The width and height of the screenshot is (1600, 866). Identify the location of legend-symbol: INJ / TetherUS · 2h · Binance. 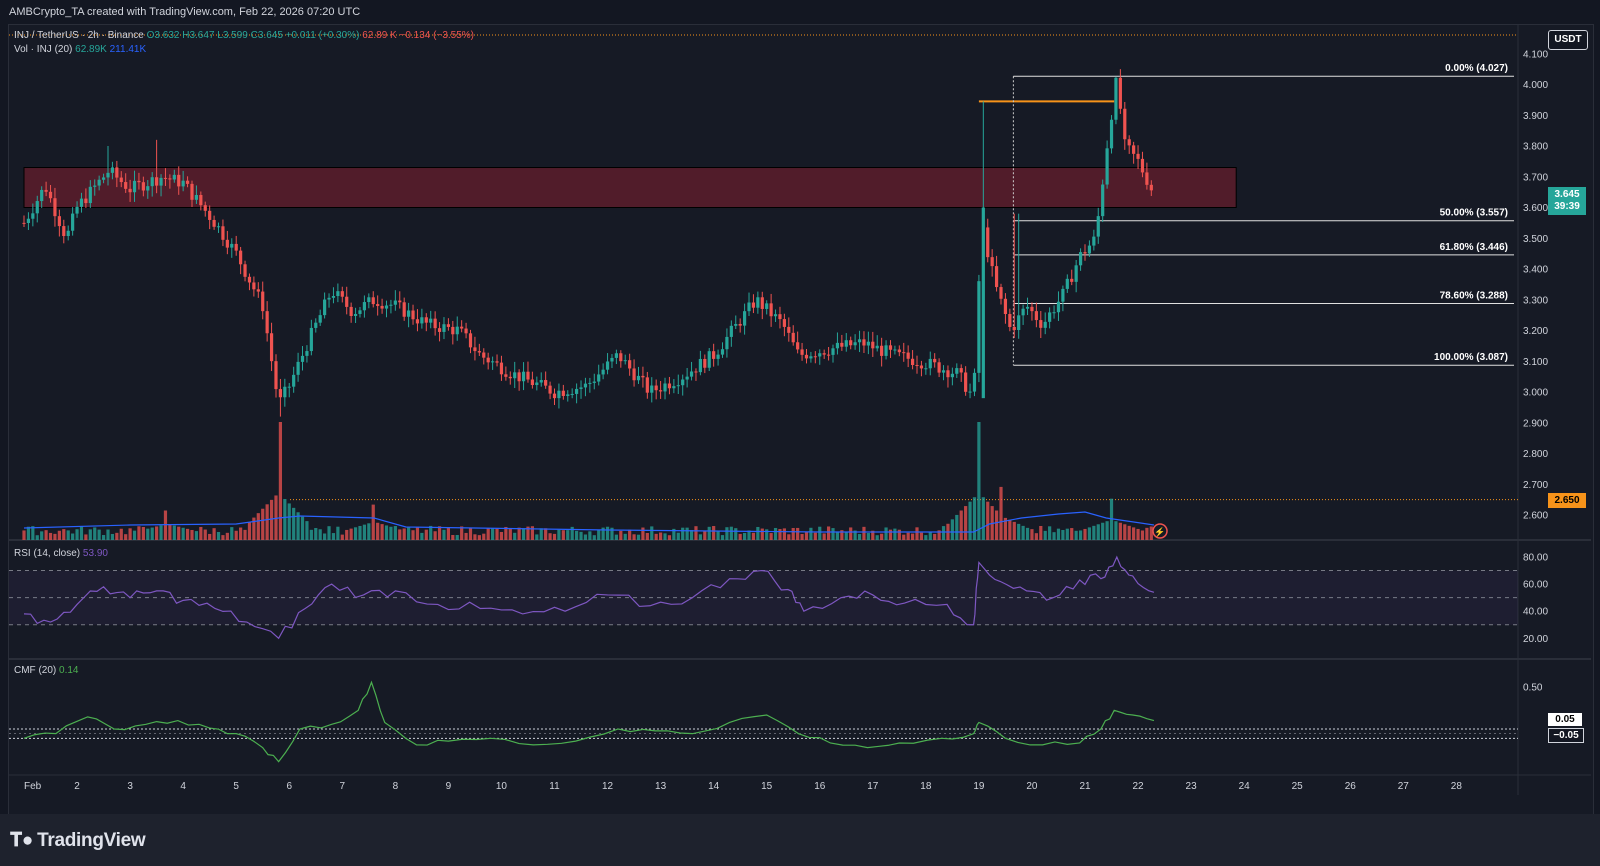
(79, 35).